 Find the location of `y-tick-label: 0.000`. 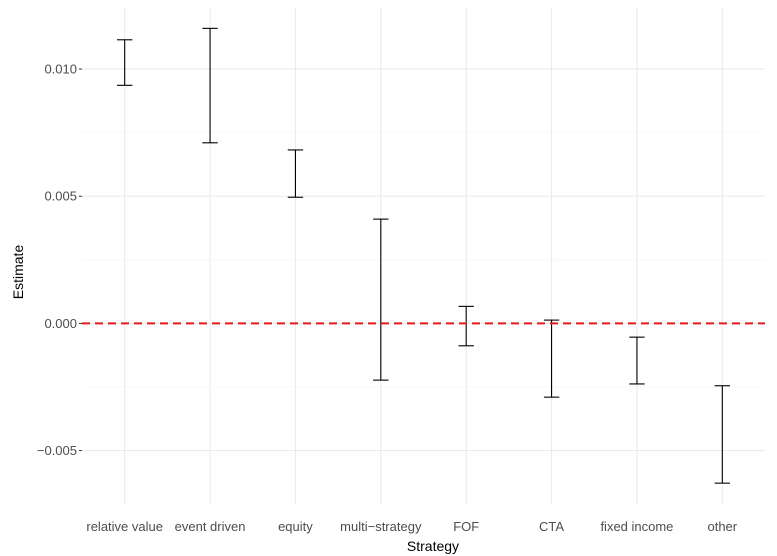

y-tick-label: 0.000 is located at coordinates (60, 323).